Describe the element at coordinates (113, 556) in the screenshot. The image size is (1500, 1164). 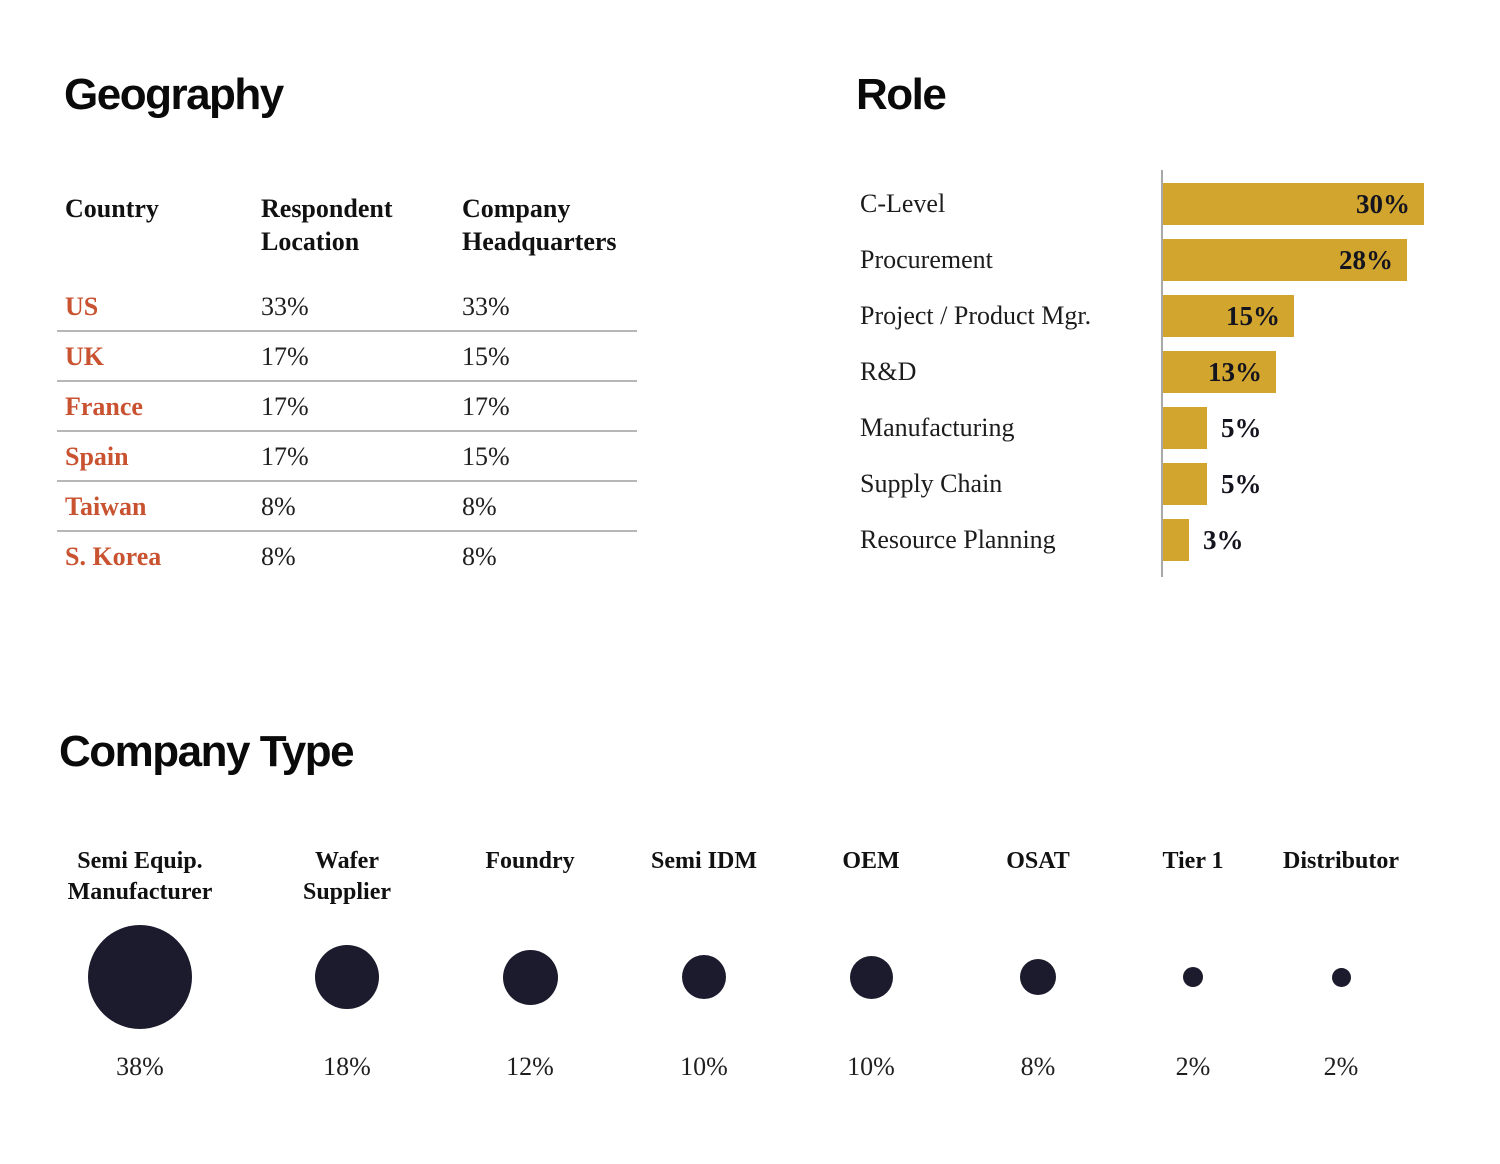
I see `geo-country-cell: S. Korea` at that location.